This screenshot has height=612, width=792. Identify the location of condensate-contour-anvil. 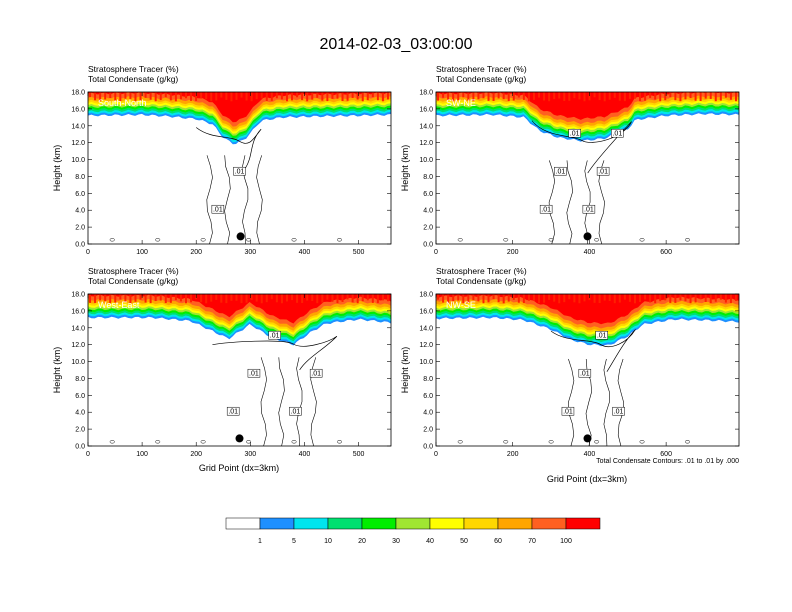
(581, 147).